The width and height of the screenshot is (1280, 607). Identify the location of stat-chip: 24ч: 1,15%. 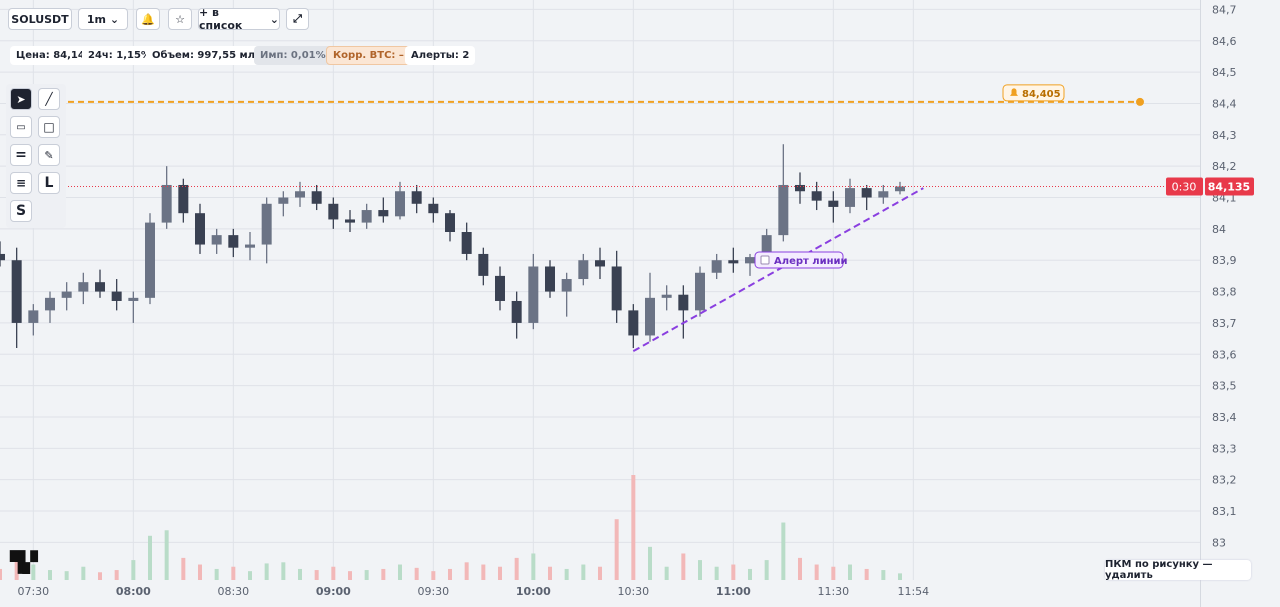
(119, 55).